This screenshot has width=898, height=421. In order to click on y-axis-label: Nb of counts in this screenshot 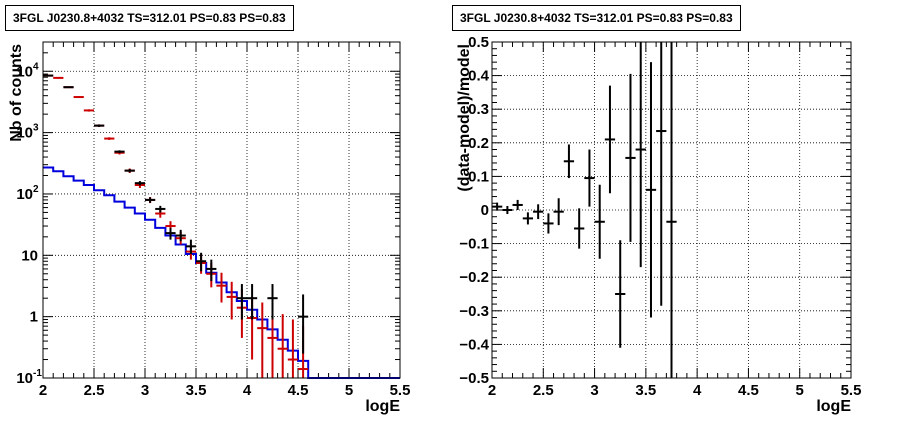, I will do `click(16, 93)`.